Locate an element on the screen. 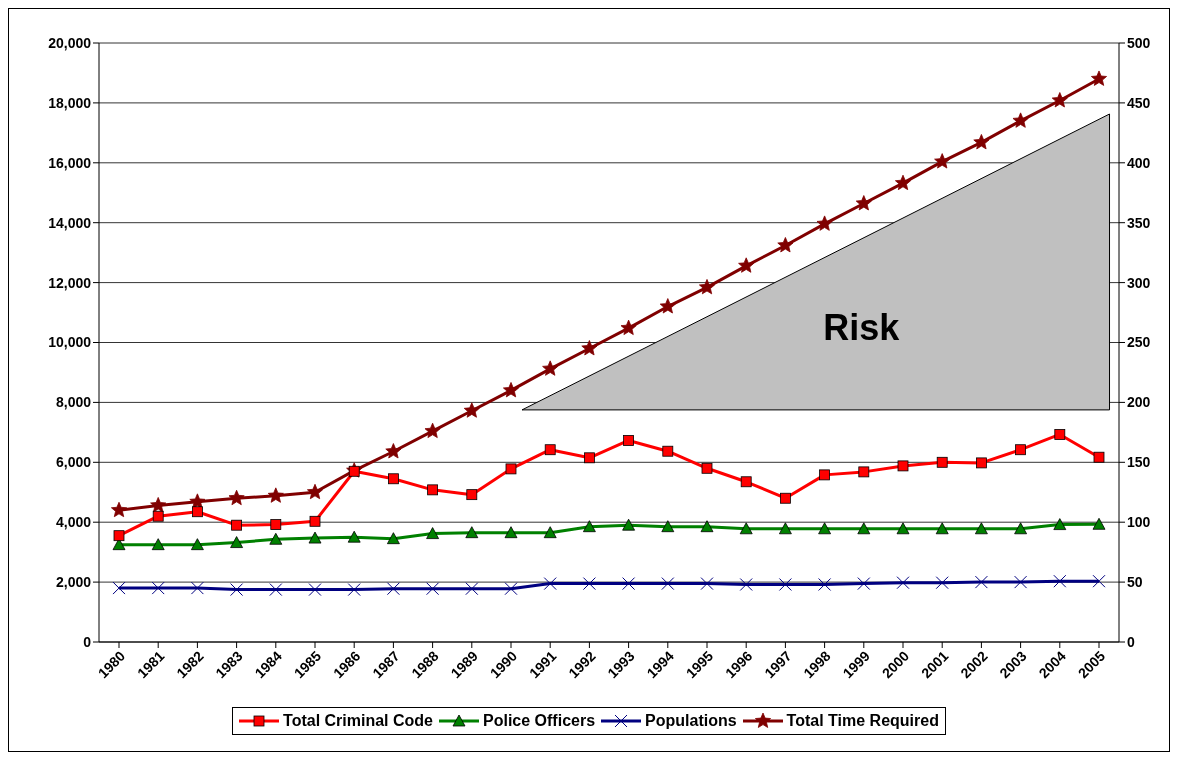 The height and width of the screenshot is (758, 1177). y2-tick-label: 300 is located at coordinates (1139, 282).